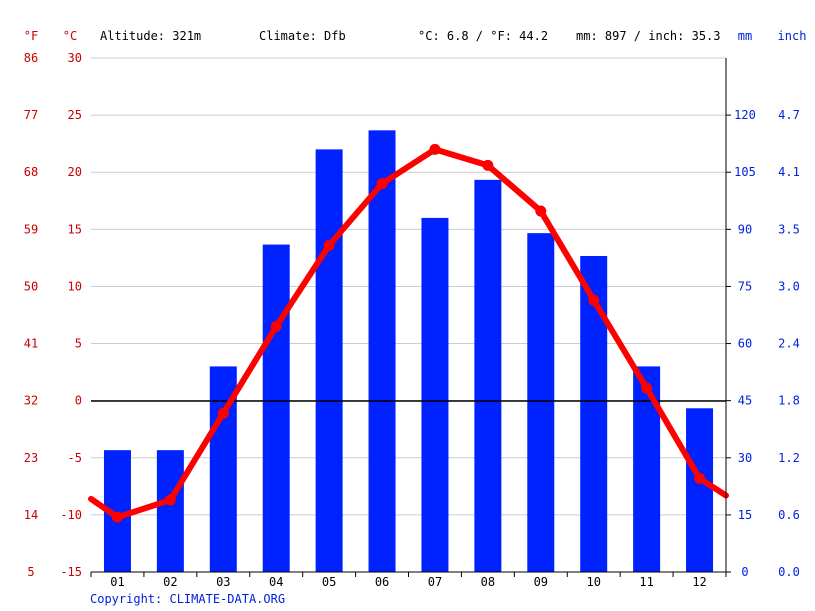 This screenshot has height=611, width=815. I want to click on month-label-10: 10, so click(593, 582).